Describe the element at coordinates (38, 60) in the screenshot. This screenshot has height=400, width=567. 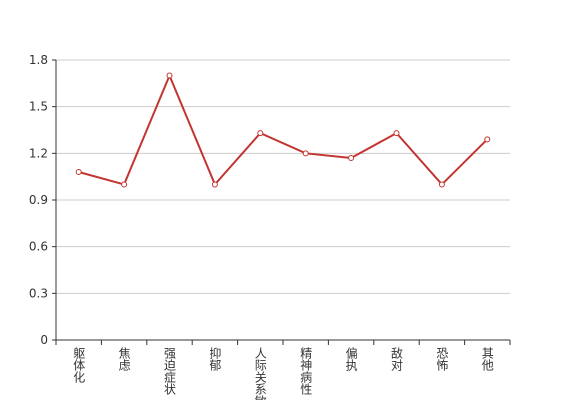
I see `y-tick-label: 1.8` at that location.